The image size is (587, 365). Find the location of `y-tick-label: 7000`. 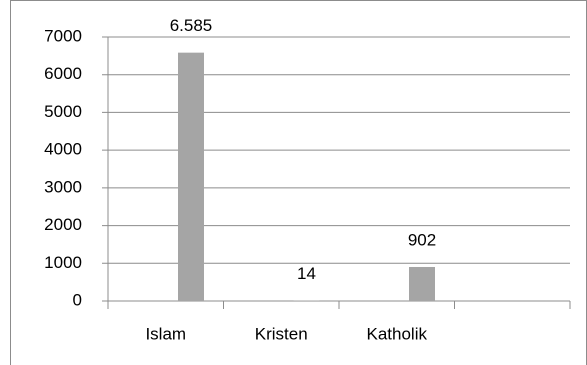

y-tick-label: 7000 is located at coordinates (63, 35).